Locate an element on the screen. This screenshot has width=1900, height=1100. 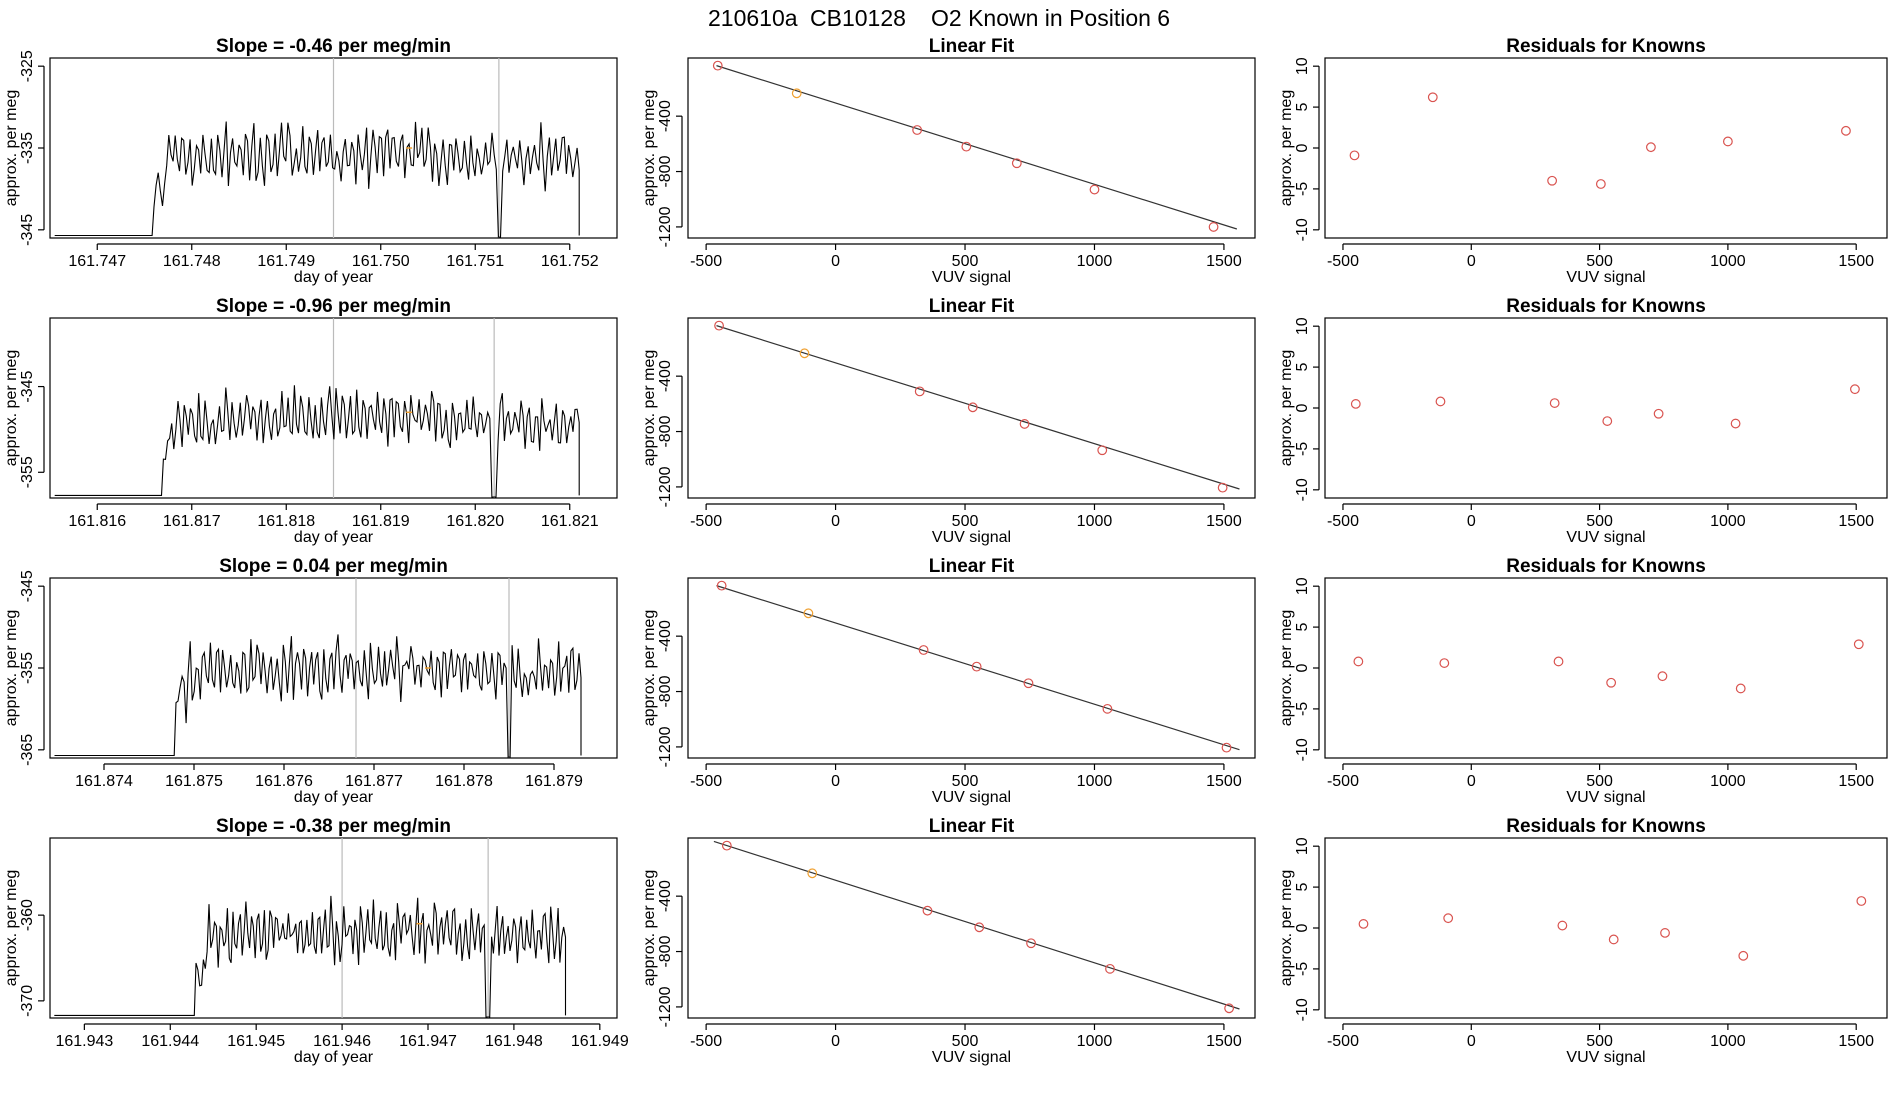
residuals-y-axis-label: approx. per meg is located at coordinates (1286, 668).